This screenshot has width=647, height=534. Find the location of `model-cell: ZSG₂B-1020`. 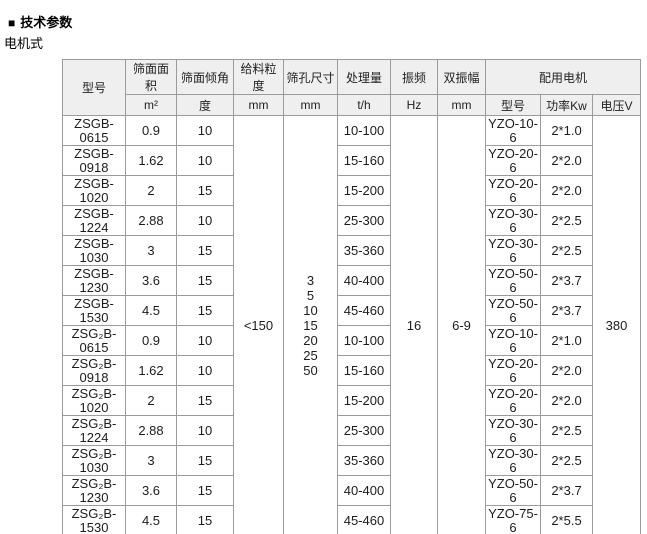

model-cell: ZSG₂B-1020 is located at coordinates (94, 400).